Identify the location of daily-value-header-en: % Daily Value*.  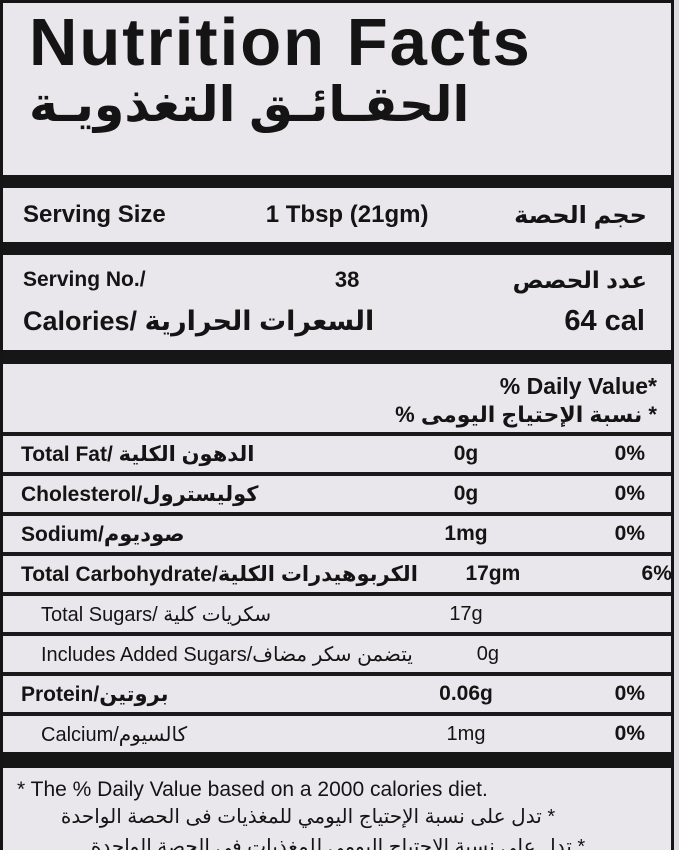
(578, 386).